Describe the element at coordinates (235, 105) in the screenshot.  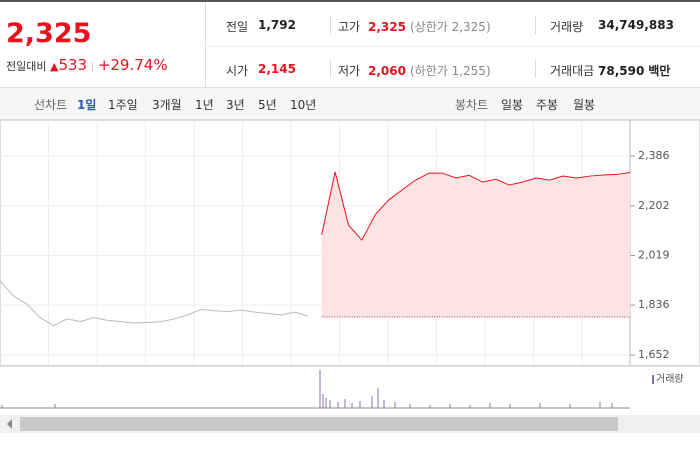
I see `period-tab: 3년` at that location.